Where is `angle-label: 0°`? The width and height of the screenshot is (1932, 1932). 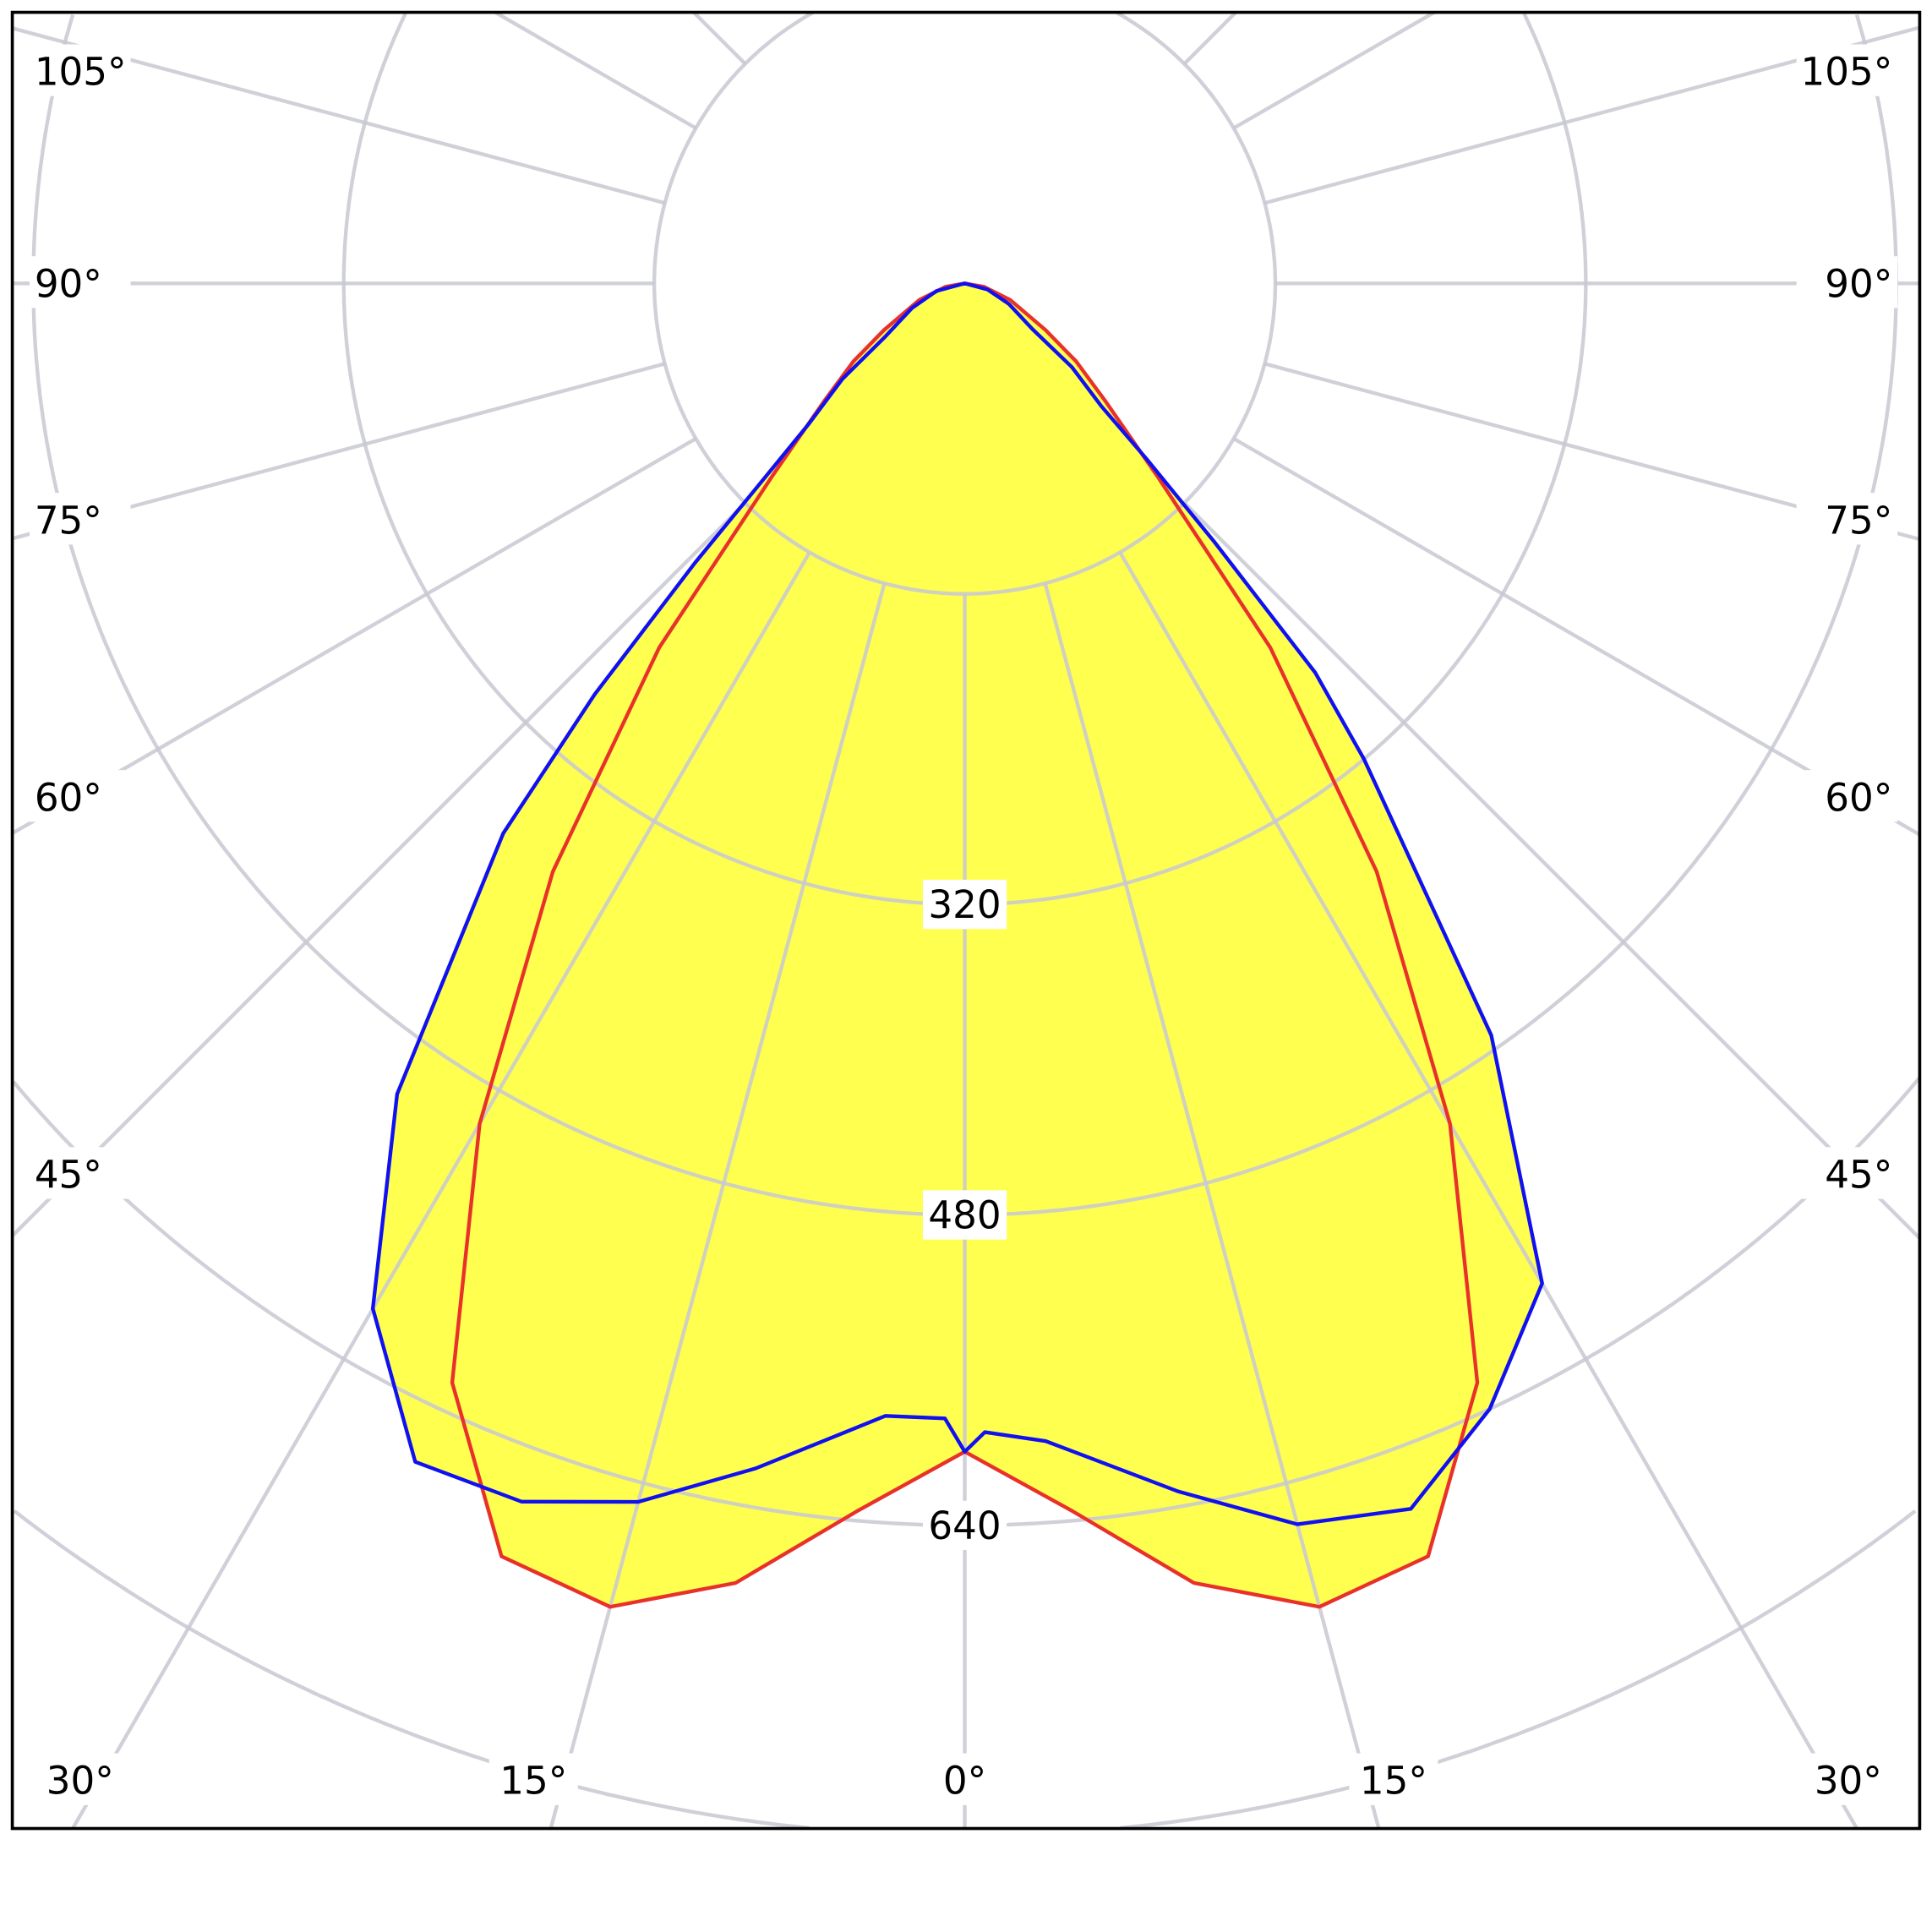
angle-label: 0° is located at coordinates (964, 1781).